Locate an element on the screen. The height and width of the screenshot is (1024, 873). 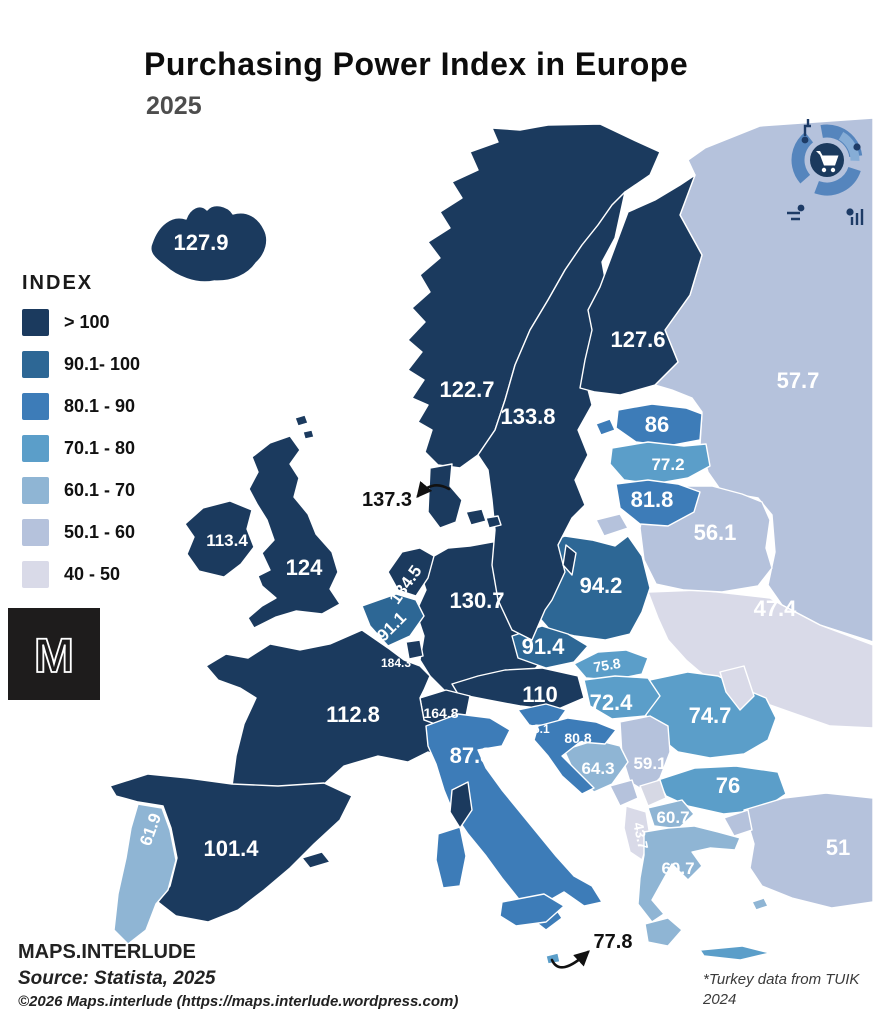
country-portugal is located at coordinates (145, 874).